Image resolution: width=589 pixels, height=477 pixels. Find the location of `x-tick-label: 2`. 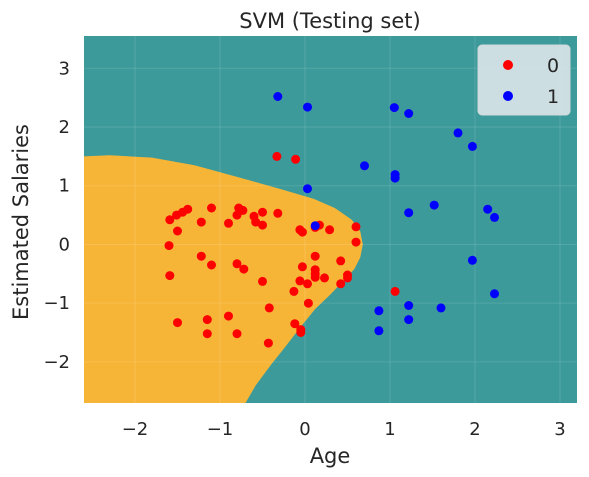

x-tick-label: 2 is located at coordinates (474, 429).